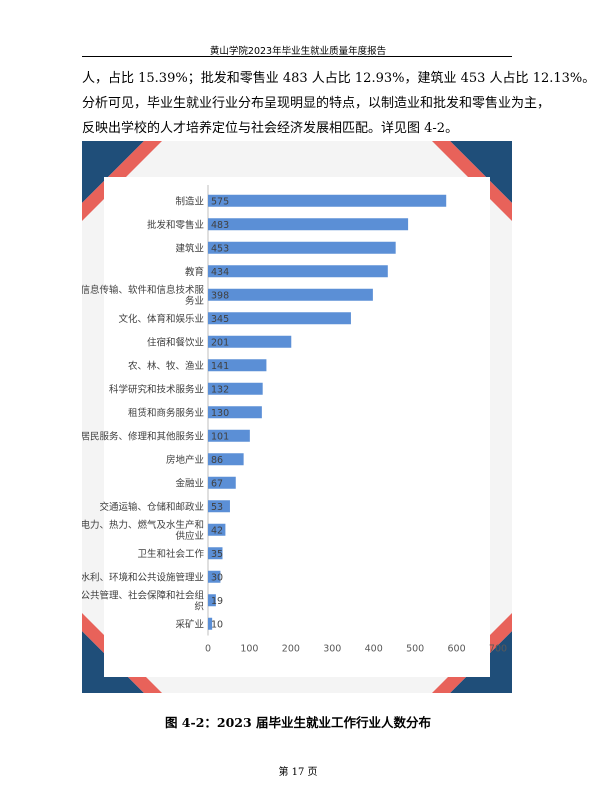  Describe the element at coordinates (249, 649) in the screenshot. I see `x-tick-label: 100` at that location.